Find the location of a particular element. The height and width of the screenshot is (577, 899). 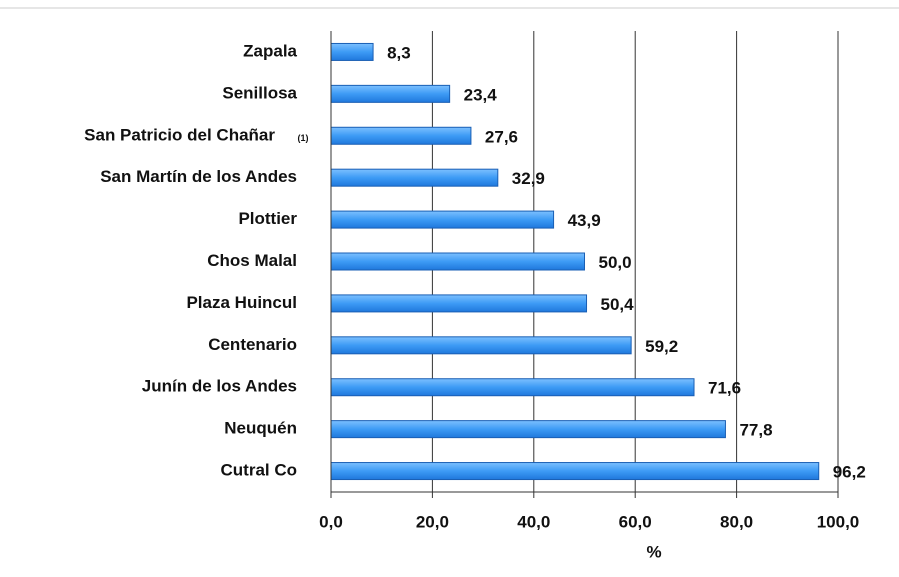

value-label: 59,2 is located at coordinates (661, 346).